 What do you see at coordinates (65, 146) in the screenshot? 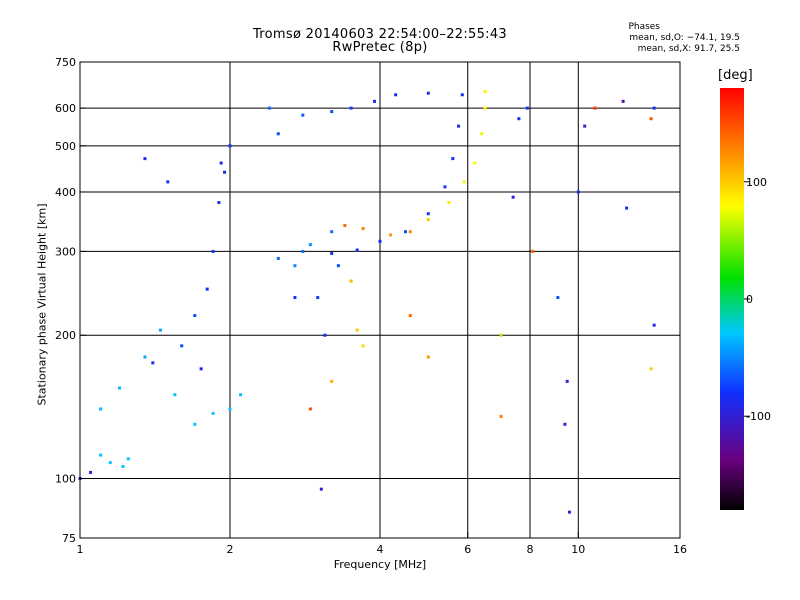
I see `y-tick-label: 500` at bounding box center [65, 146].